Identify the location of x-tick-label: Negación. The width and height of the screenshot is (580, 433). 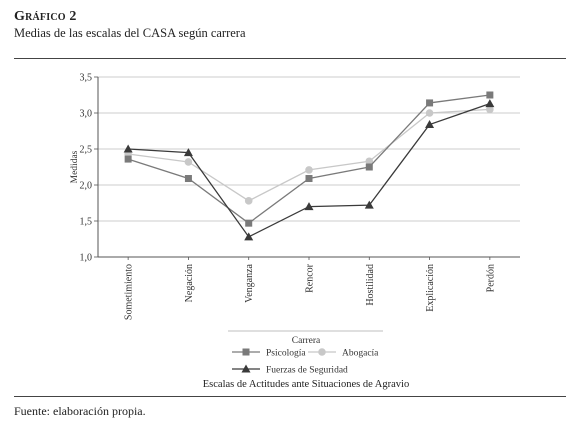
(189, 283).